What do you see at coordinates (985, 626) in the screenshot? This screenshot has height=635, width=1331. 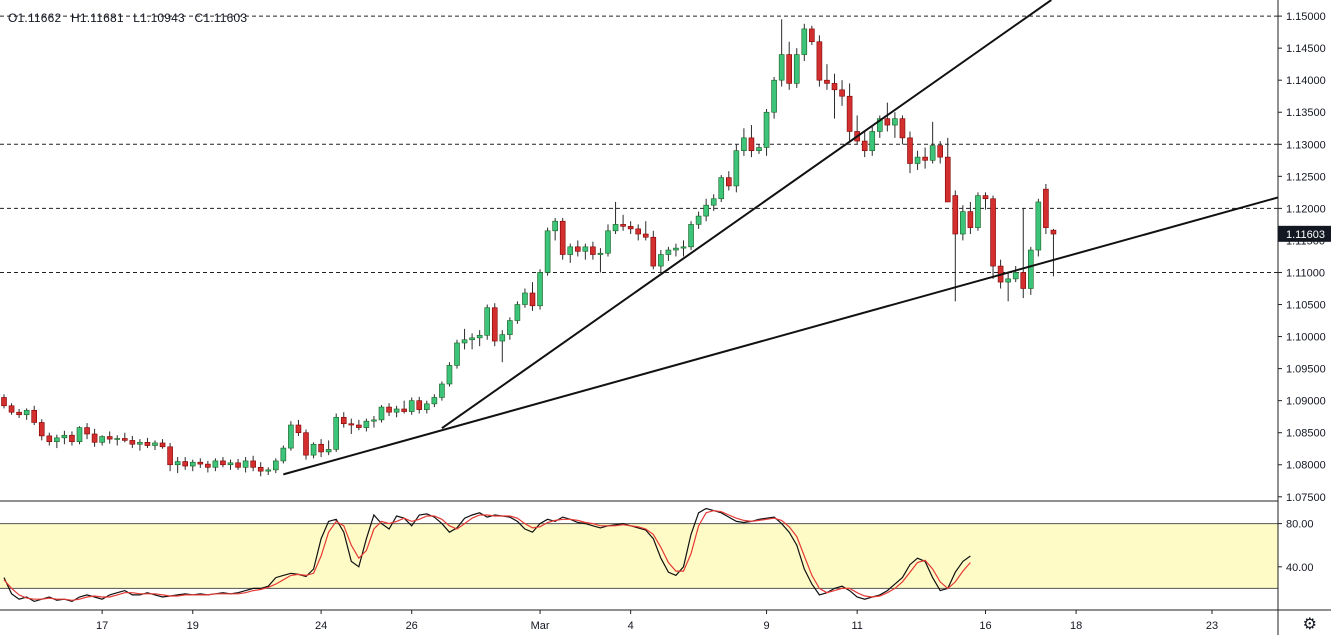 I see `time-tick-label: 16` at bounding box center [985, 626].